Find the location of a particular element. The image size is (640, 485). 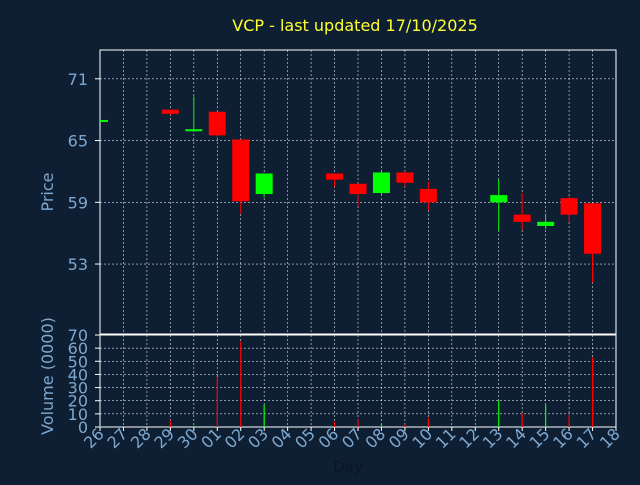

price-tick-label: 59 is located at coordinates (78, 202).